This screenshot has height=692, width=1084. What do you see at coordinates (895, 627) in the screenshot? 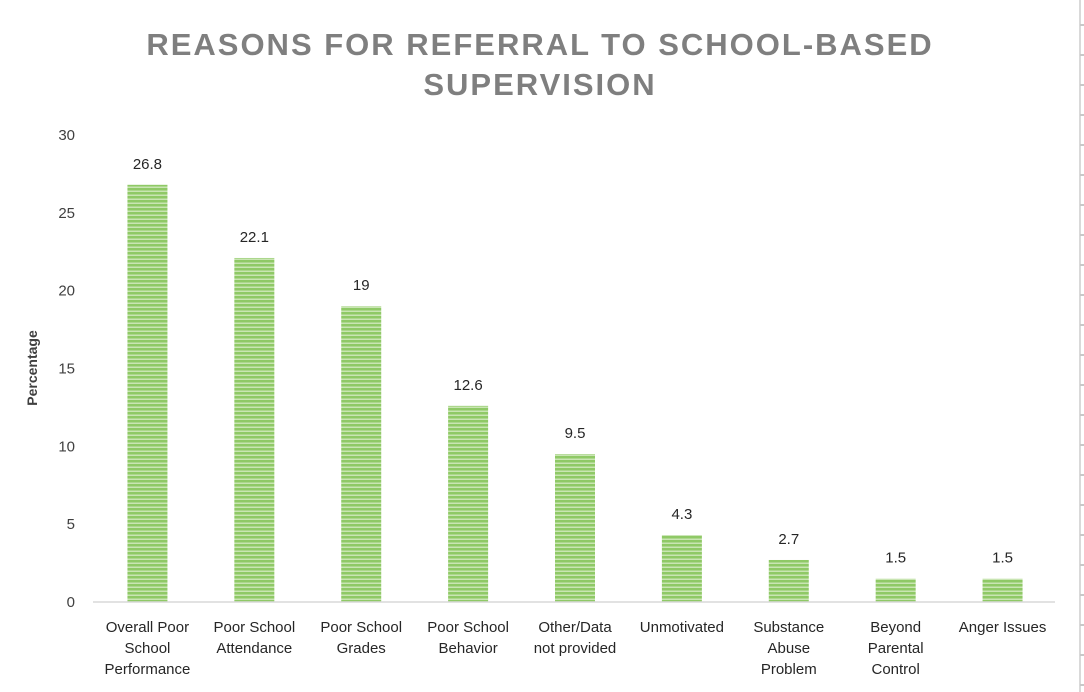
I see `x-tick-label: Beyond` at bounding box center [895, 627].